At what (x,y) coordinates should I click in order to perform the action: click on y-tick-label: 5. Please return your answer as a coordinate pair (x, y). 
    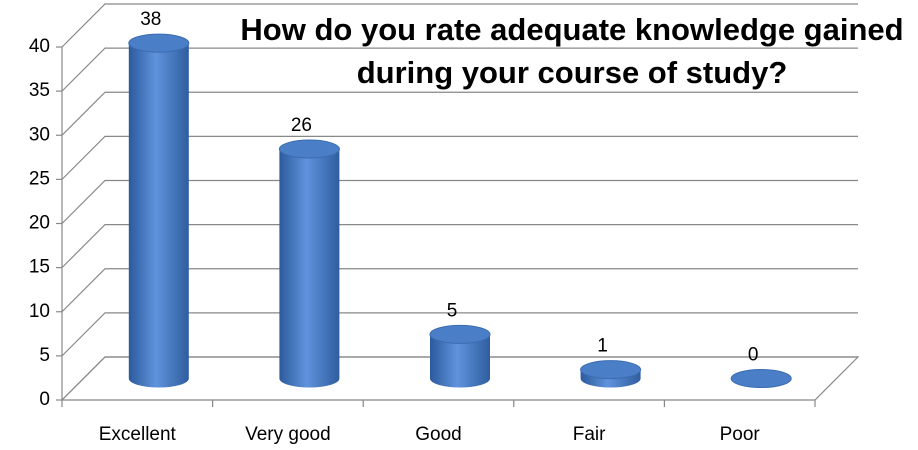
    Looking at the image, I should click on (44, 355).